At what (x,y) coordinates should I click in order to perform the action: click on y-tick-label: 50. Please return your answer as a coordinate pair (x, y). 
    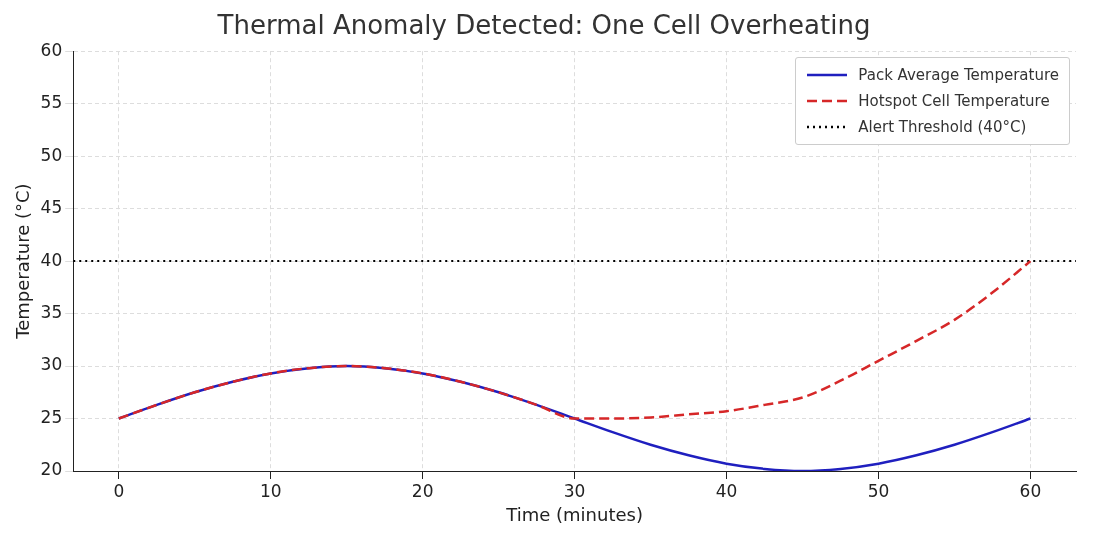
    Looking at the image, I should click on (51, 154).